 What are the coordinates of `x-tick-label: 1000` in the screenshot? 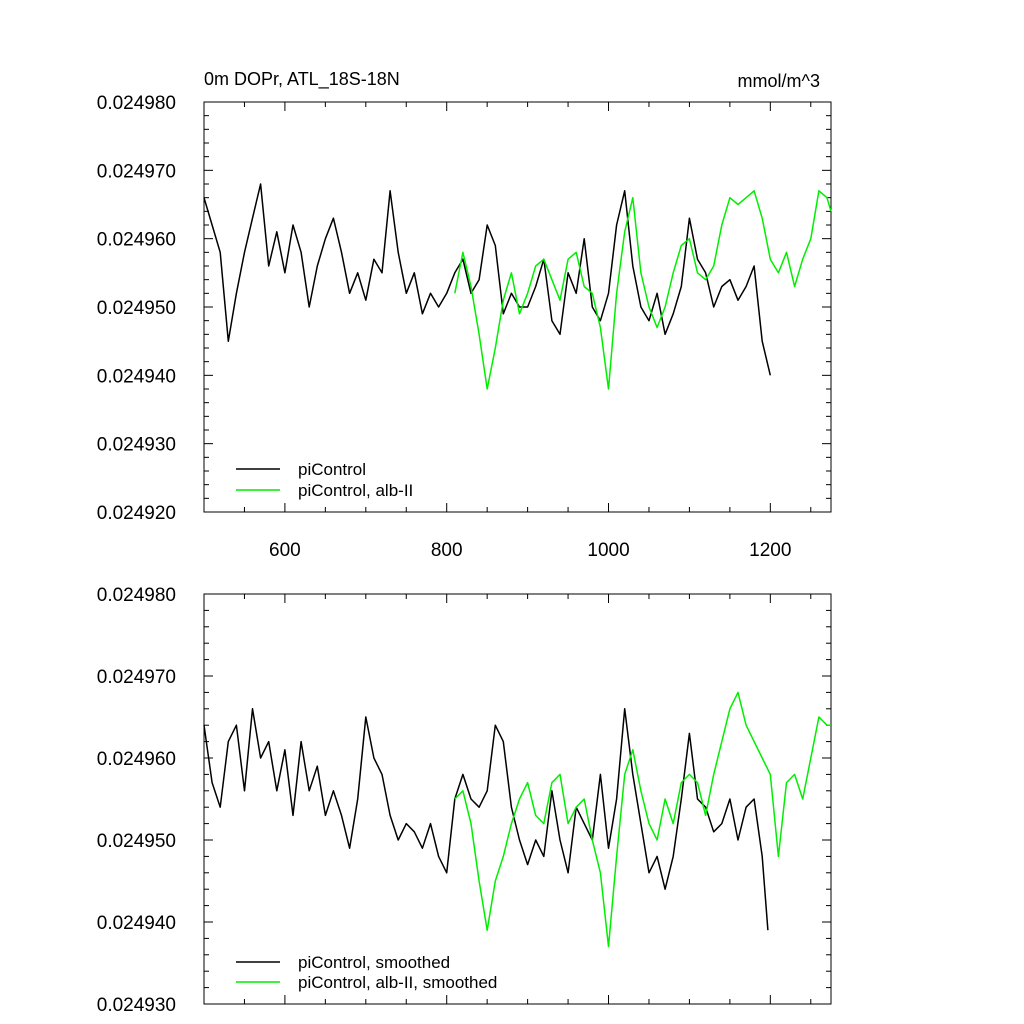 It's located at (608, 550).